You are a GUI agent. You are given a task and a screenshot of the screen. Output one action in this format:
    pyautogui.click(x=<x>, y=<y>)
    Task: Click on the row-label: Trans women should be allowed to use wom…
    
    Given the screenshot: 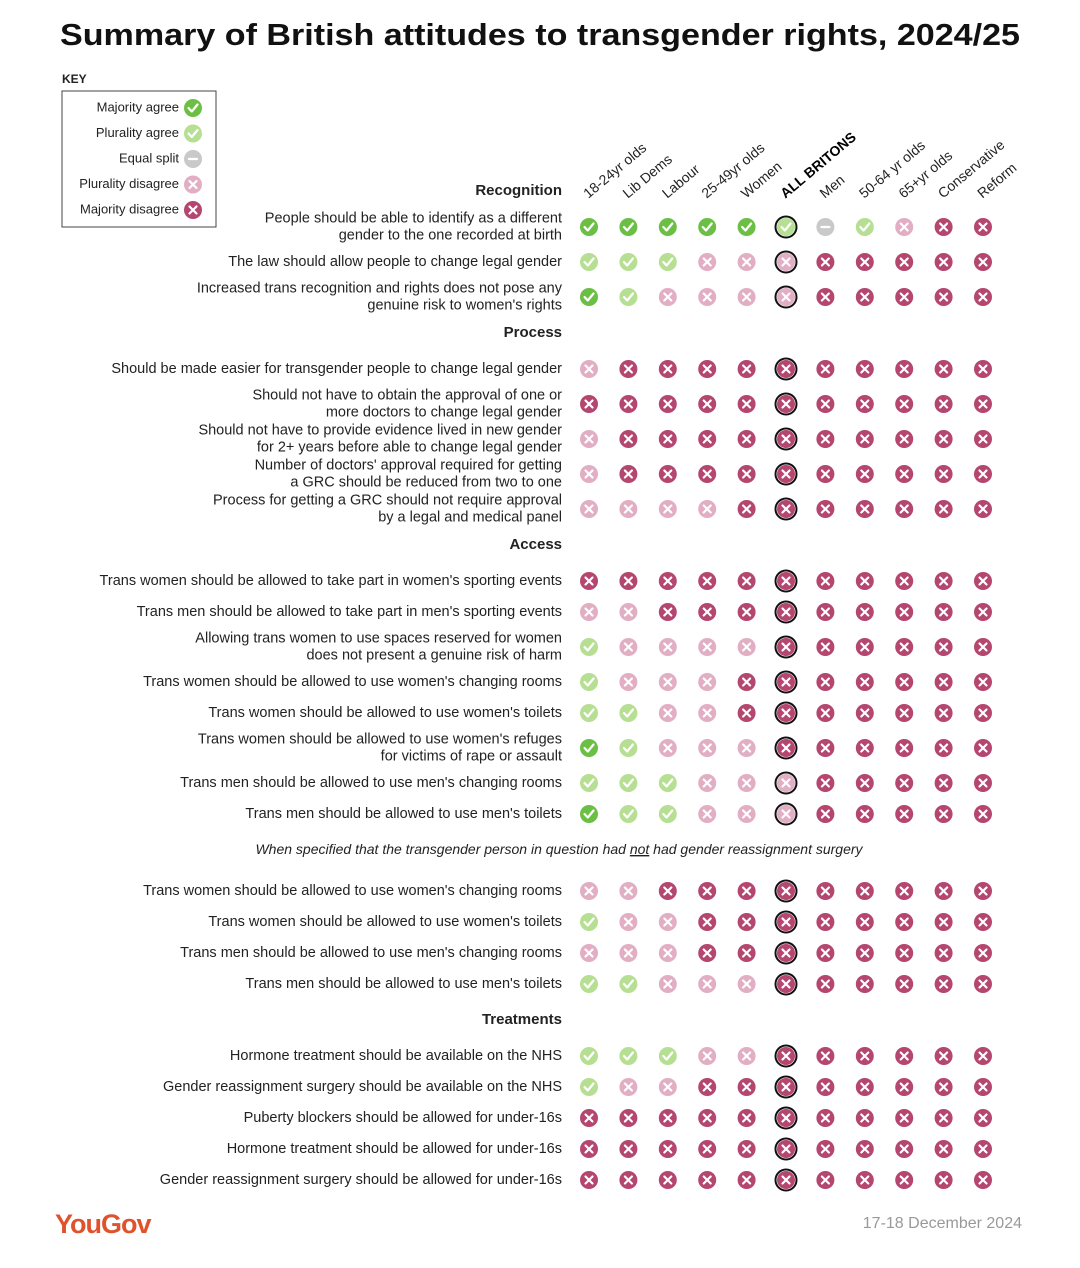 What is the action you would take?
    pyautogui.click(x=385, y=713)
    